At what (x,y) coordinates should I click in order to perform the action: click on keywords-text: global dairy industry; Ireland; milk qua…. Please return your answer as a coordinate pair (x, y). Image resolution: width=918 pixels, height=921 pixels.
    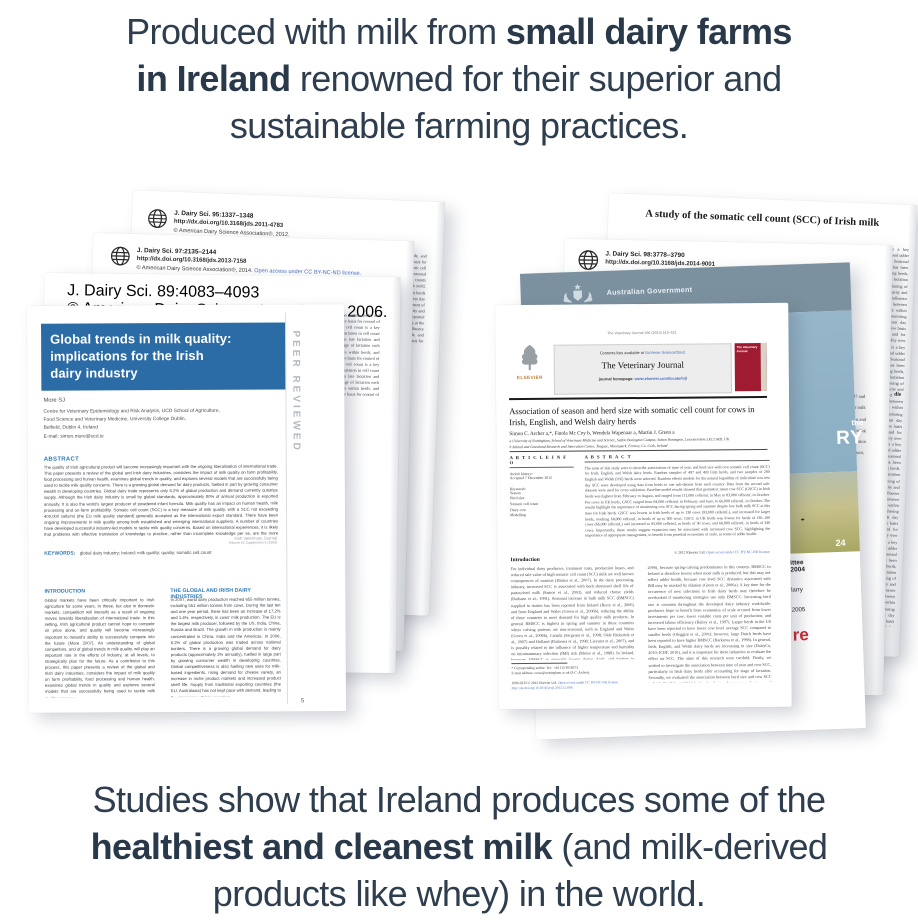
    Looking at the image, I should click on (145, 552).